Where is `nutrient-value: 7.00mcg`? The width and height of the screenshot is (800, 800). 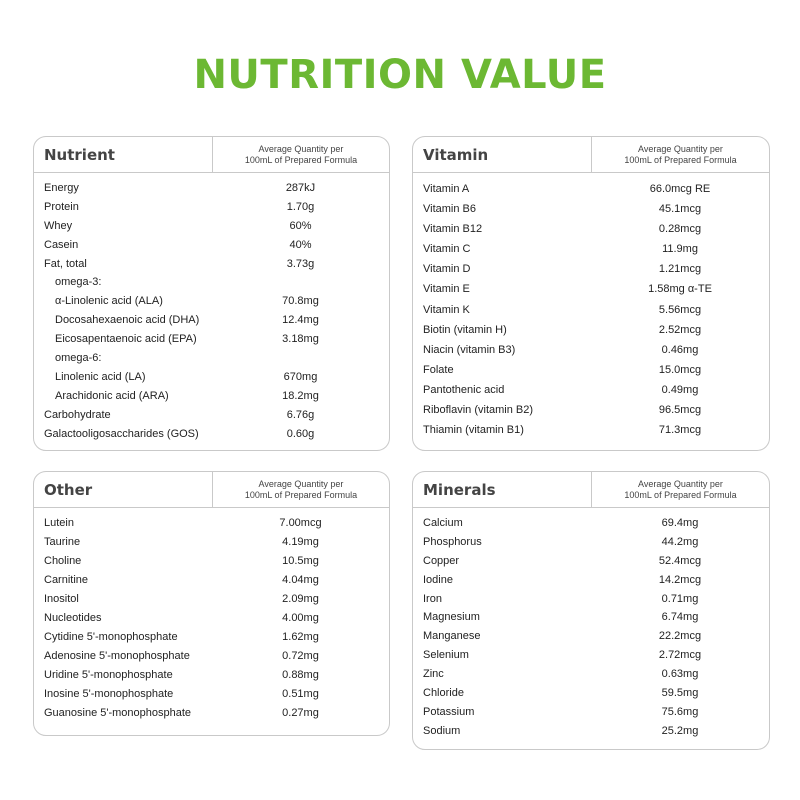 nutrient-value: 7.00mcg is located at coordinates (300, 523).